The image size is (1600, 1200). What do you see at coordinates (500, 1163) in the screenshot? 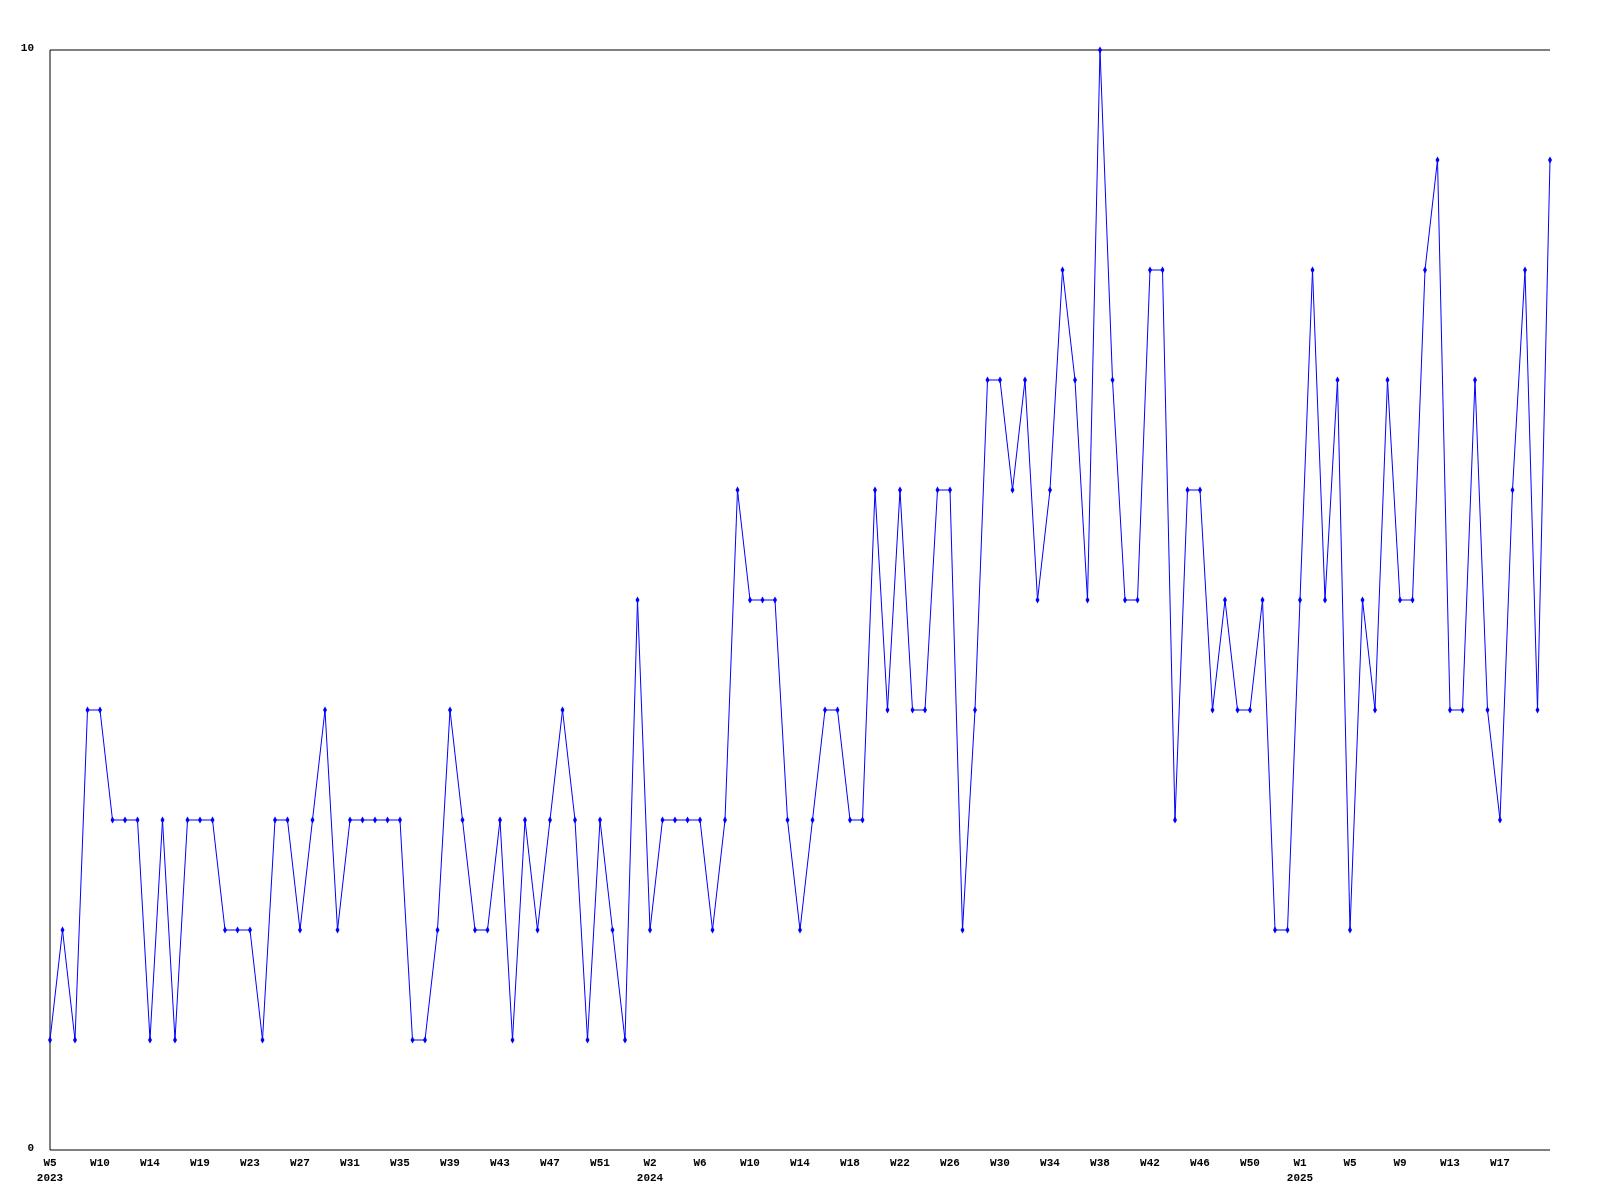
I see `x-tick-label: W43` at bounding box center [500, 1163].